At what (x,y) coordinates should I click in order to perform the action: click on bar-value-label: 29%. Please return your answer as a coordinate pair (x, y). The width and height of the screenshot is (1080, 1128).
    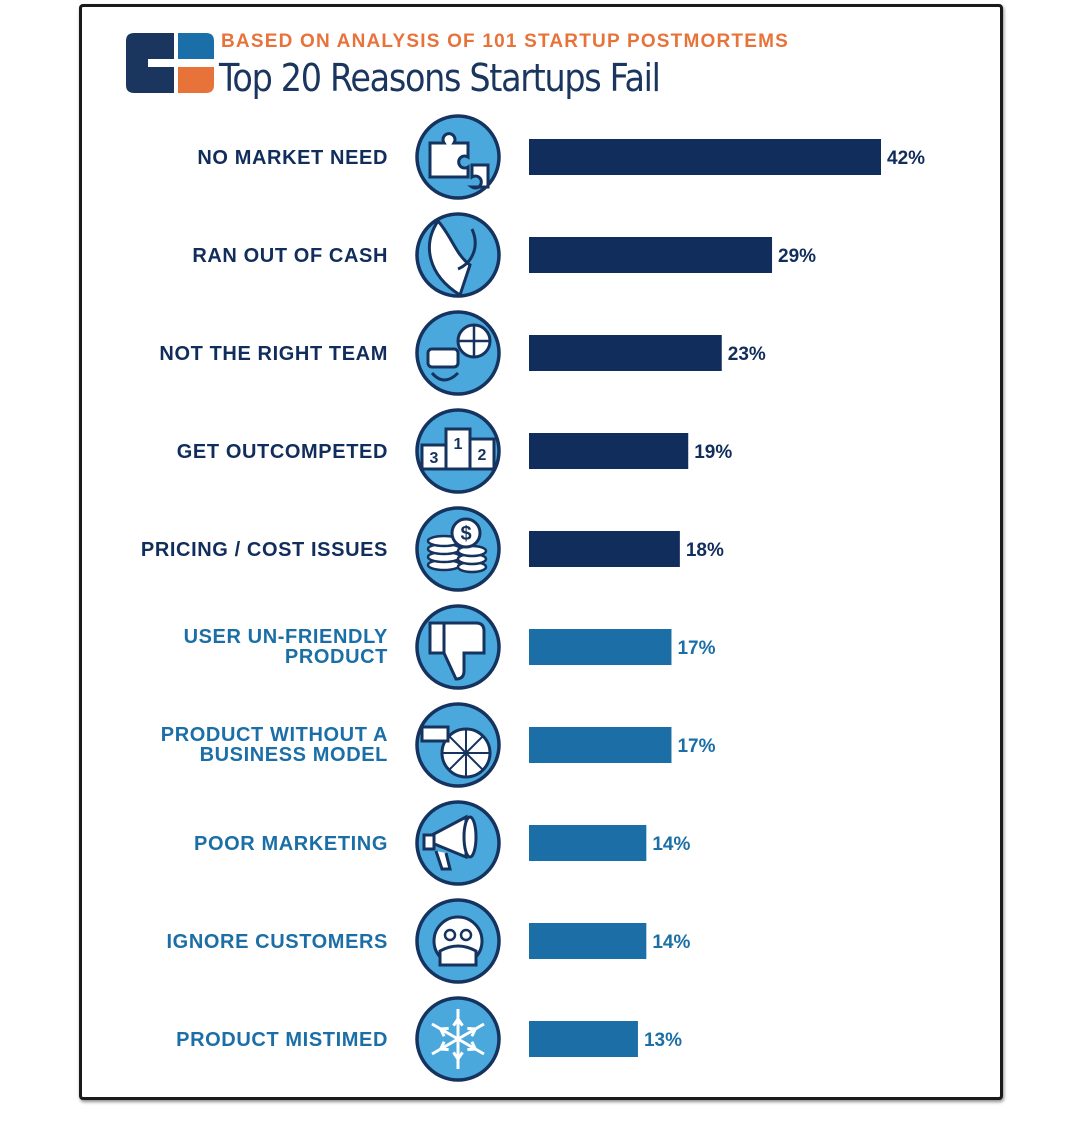
    Looking at the image, I should click on (797, 256).